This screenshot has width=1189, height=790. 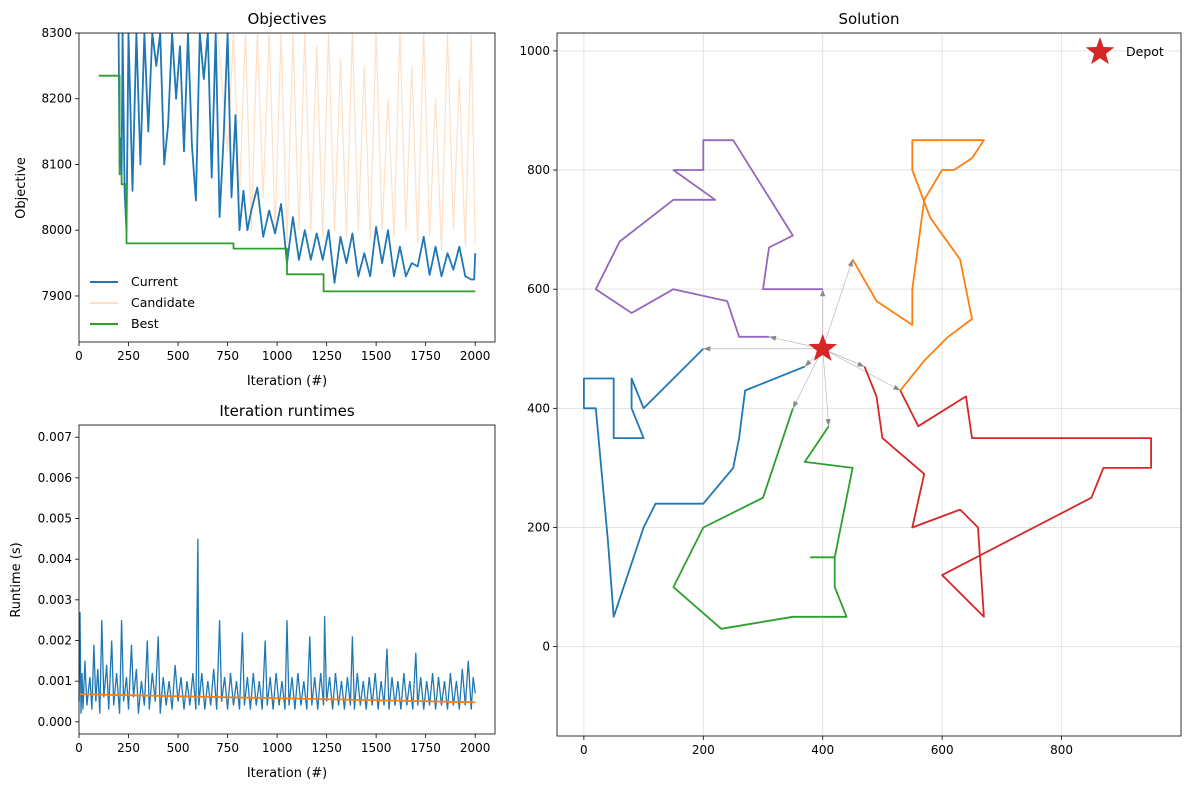 I want to click on solution-depot-group, so click(x=822, y=347).